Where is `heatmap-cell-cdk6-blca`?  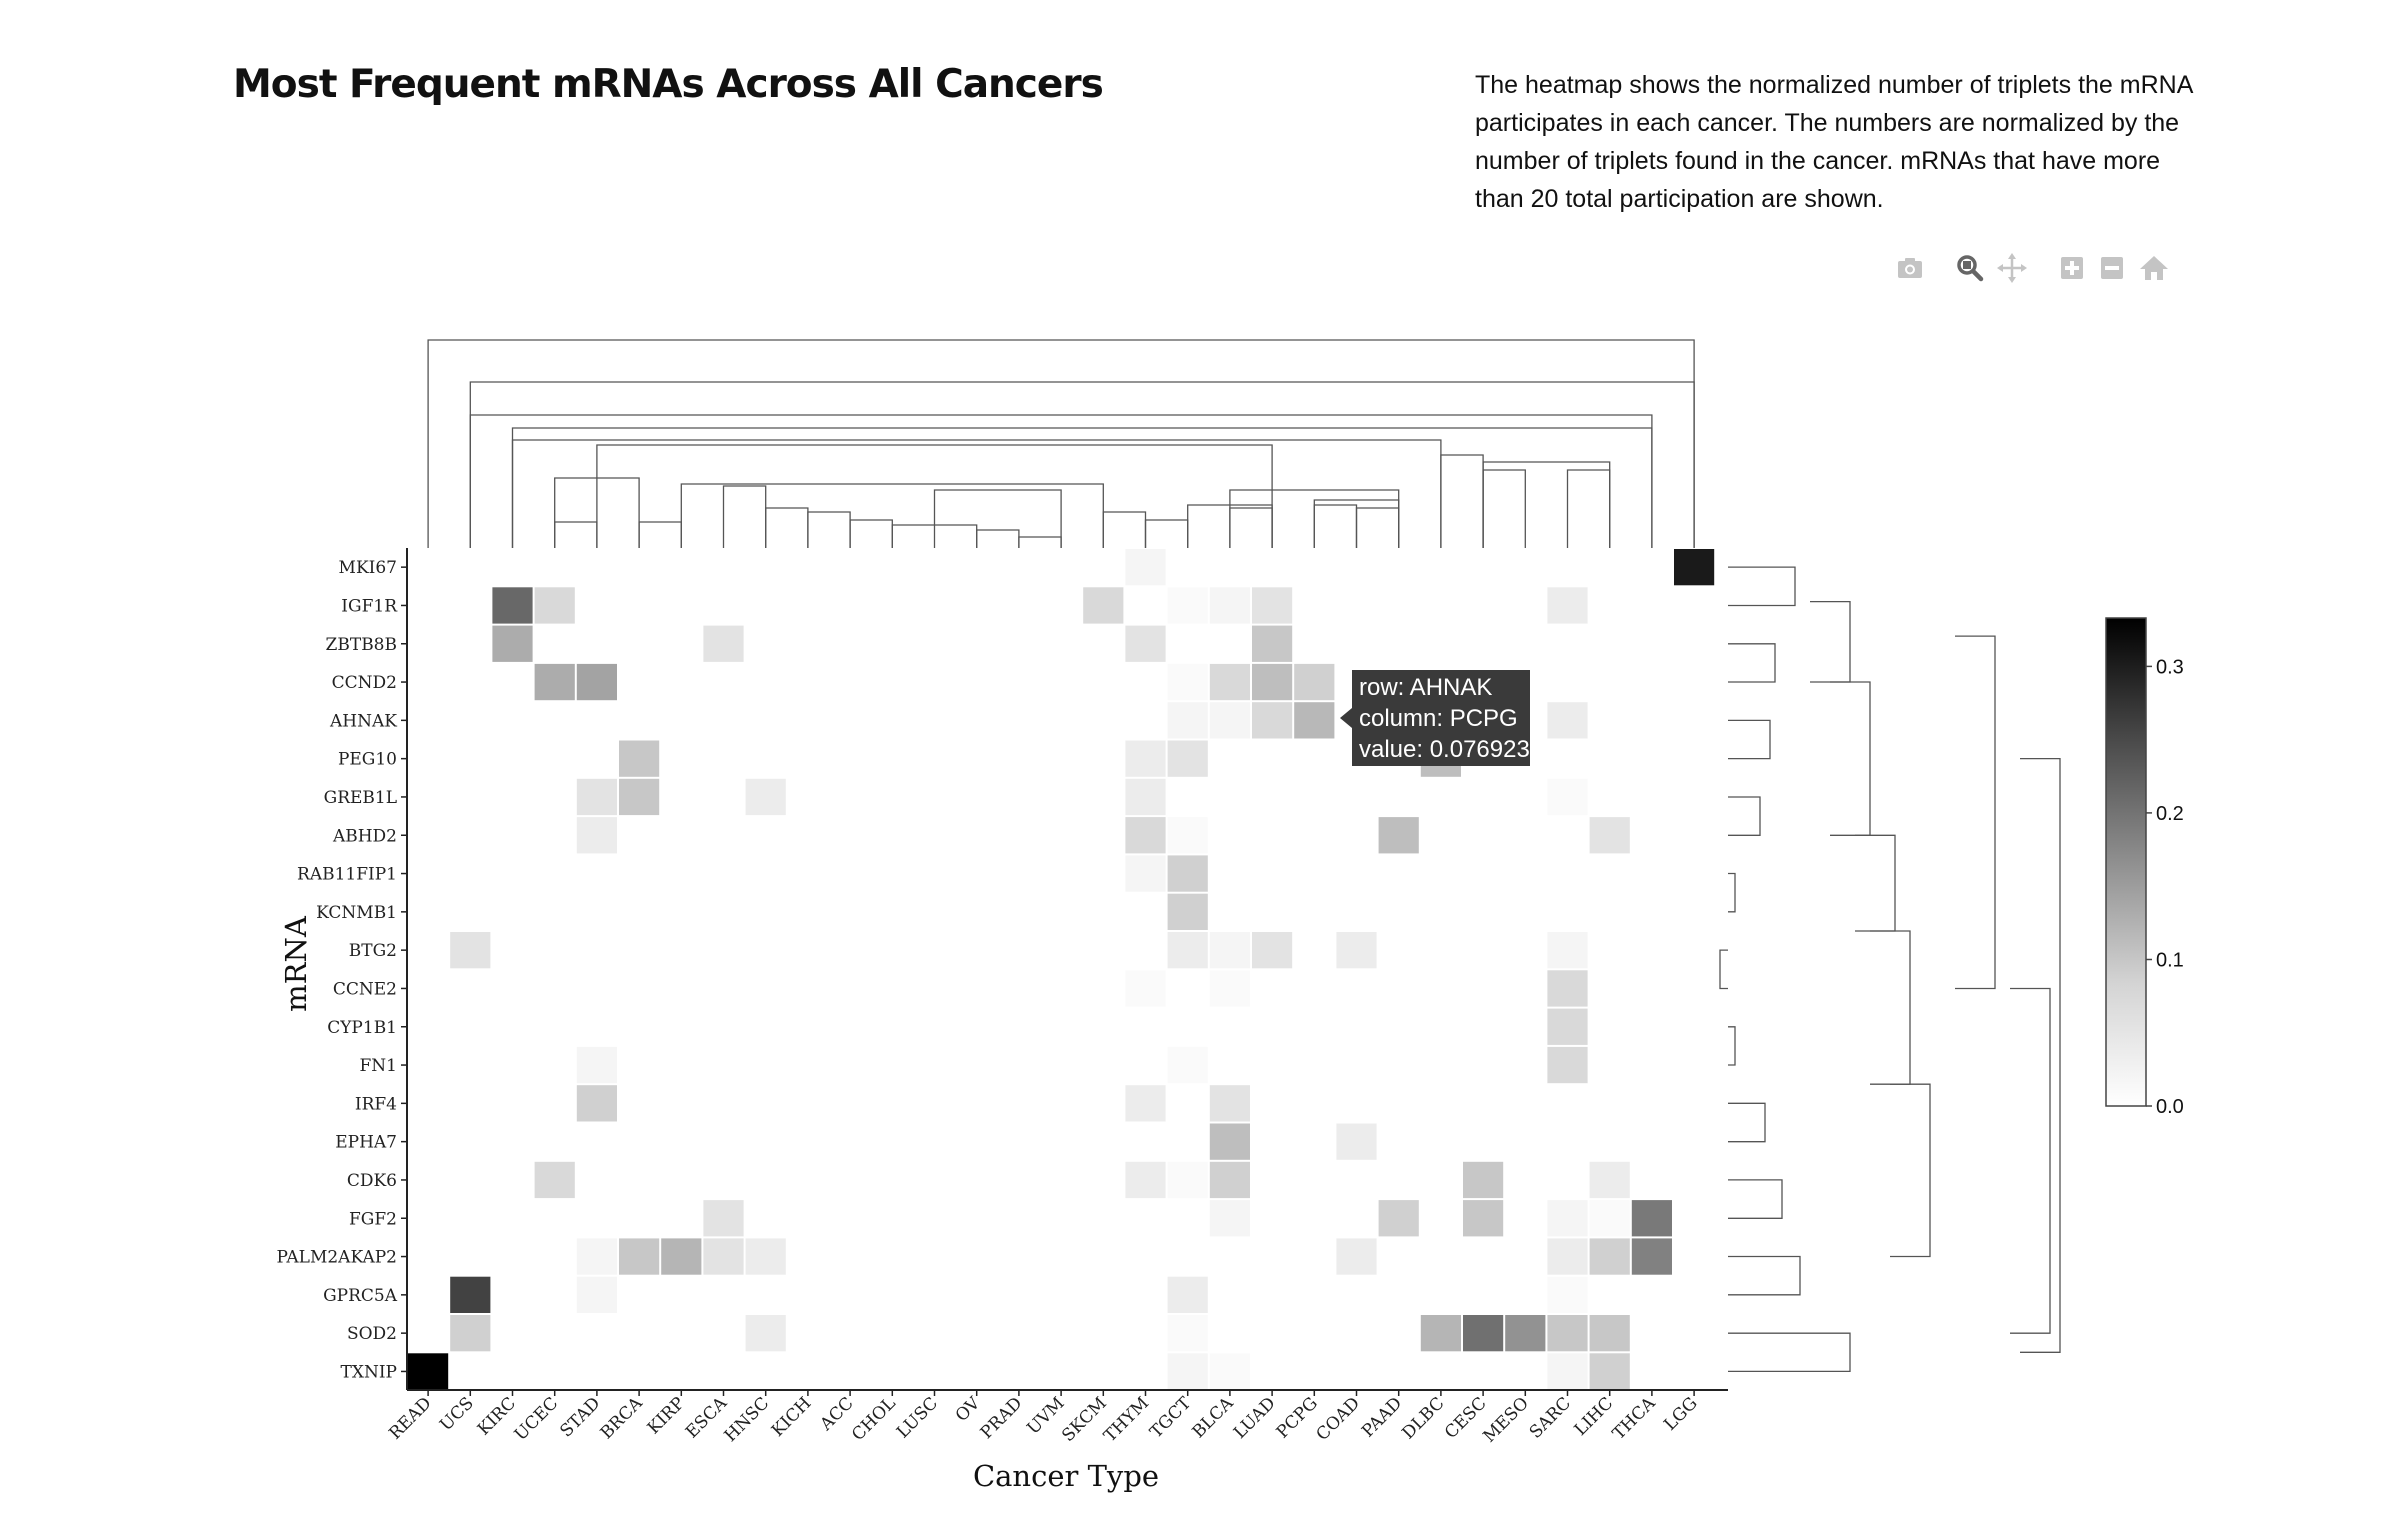
heatmap-cell-cdk6-blca is located at coordinates (1229, 1180).